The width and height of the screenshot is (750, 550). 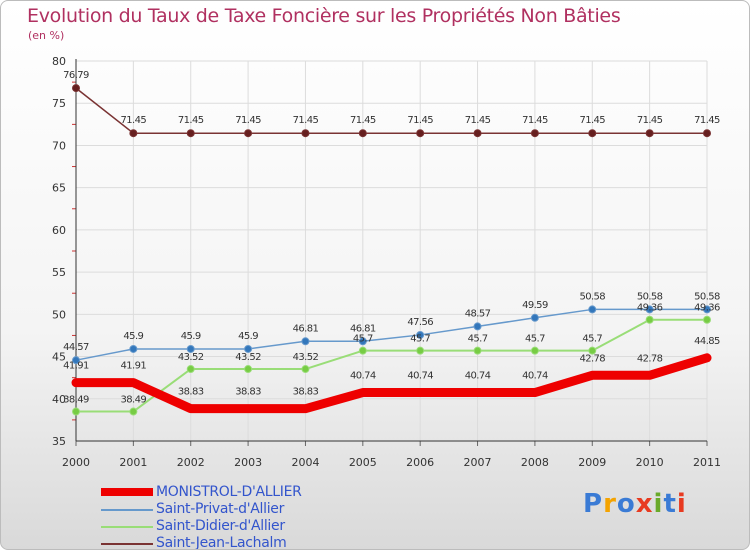 I want to click on y-tick-label: 50, so click(x=59, y=314).